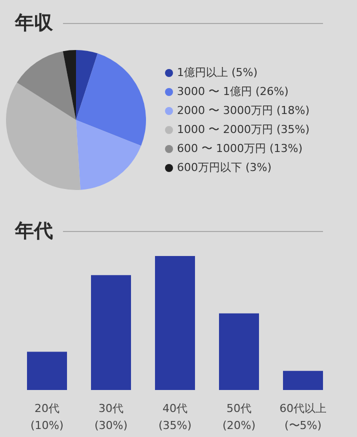  I want to click on chart-title: 年代, so click(34, 231).